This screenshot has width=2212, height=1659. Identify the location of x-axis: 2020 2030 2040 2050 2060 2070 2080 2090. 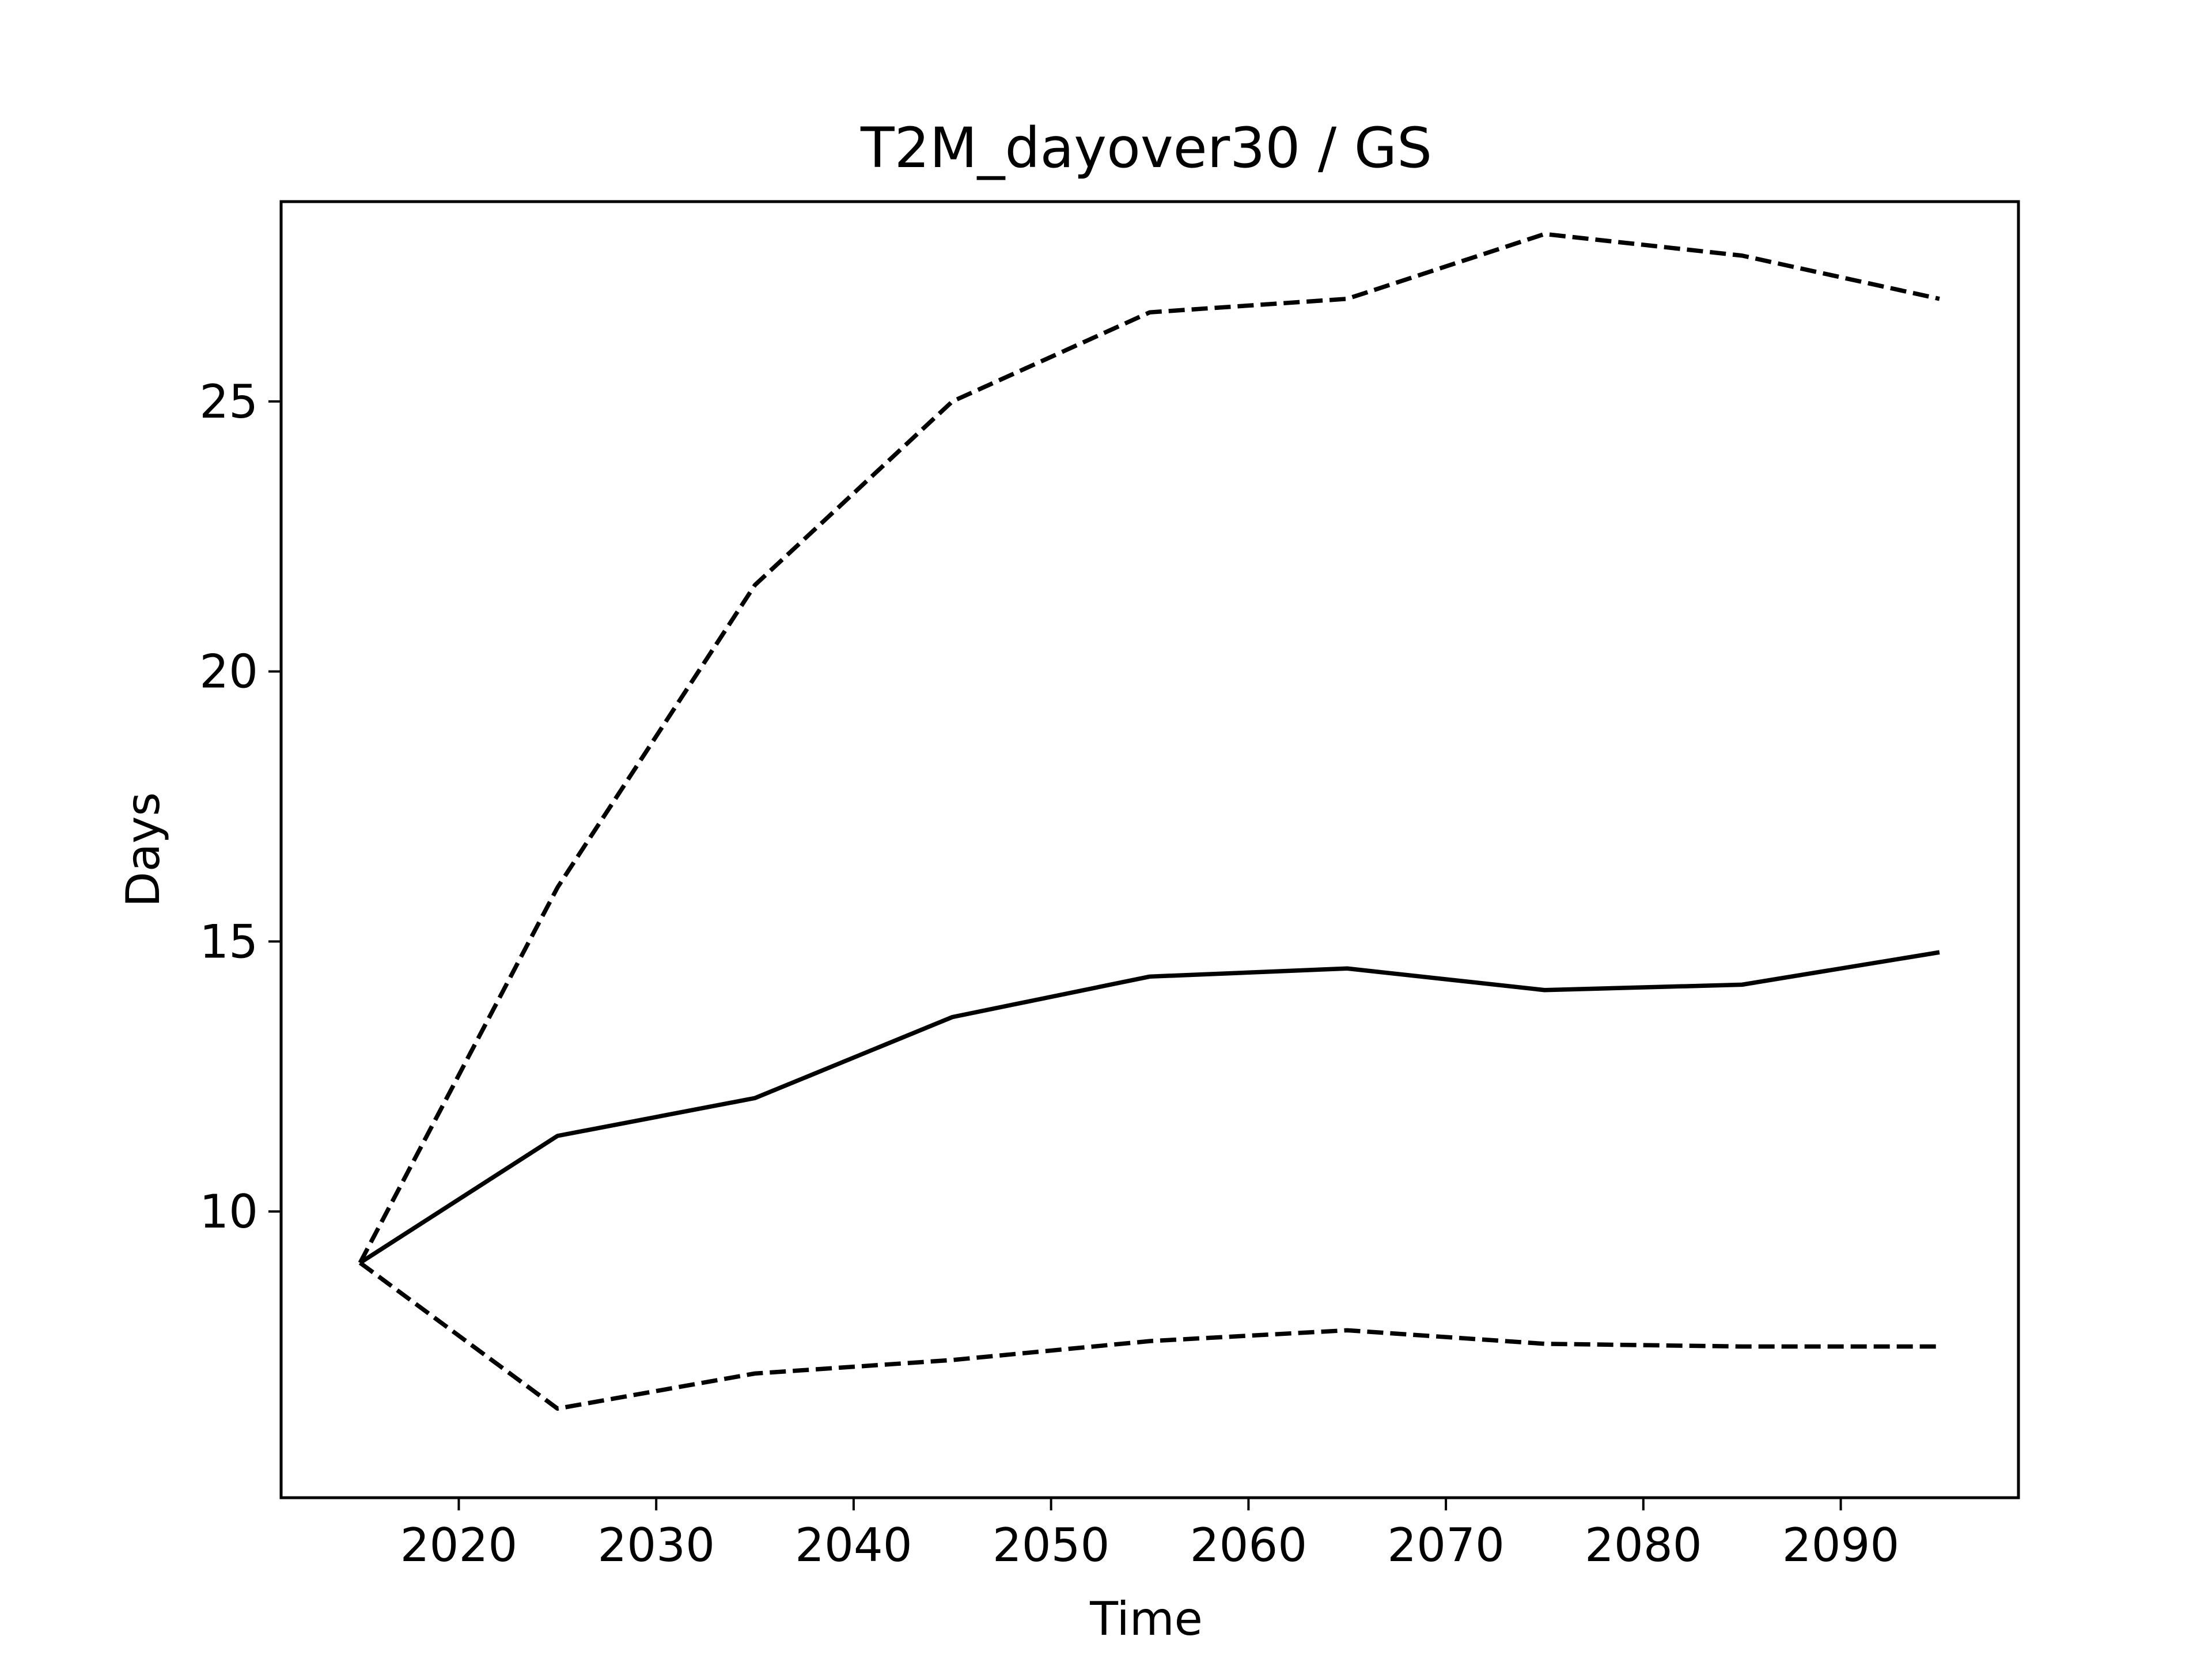
(1150, 1535).